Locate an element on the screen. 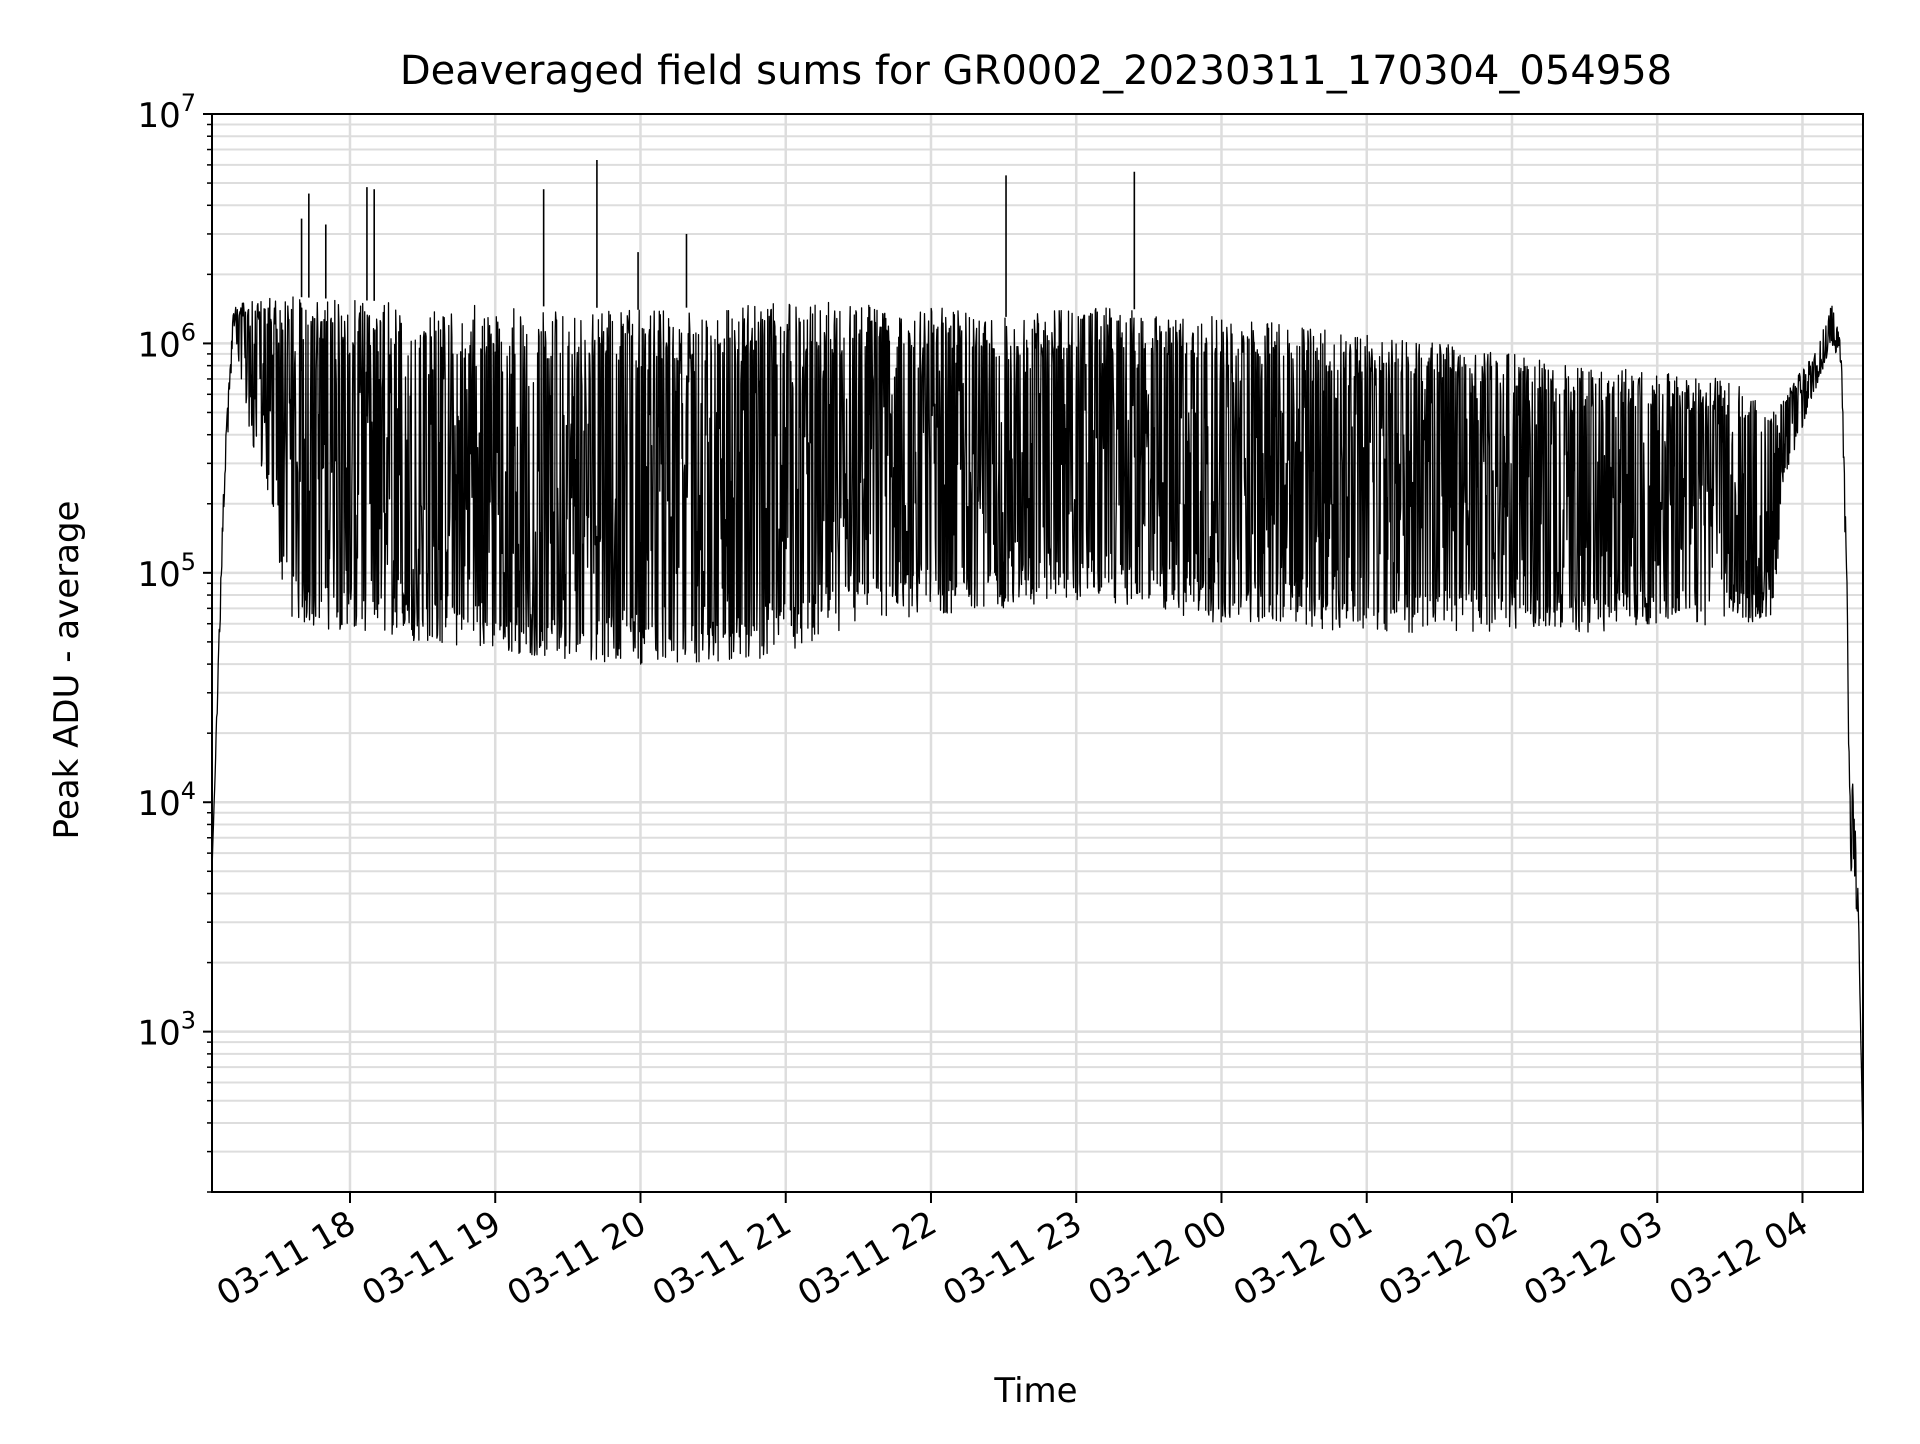 Image resolution: width=1920 pixels, height=1444 pixels. y-tick-label: 10³ is located at coordinates (166, 1030).